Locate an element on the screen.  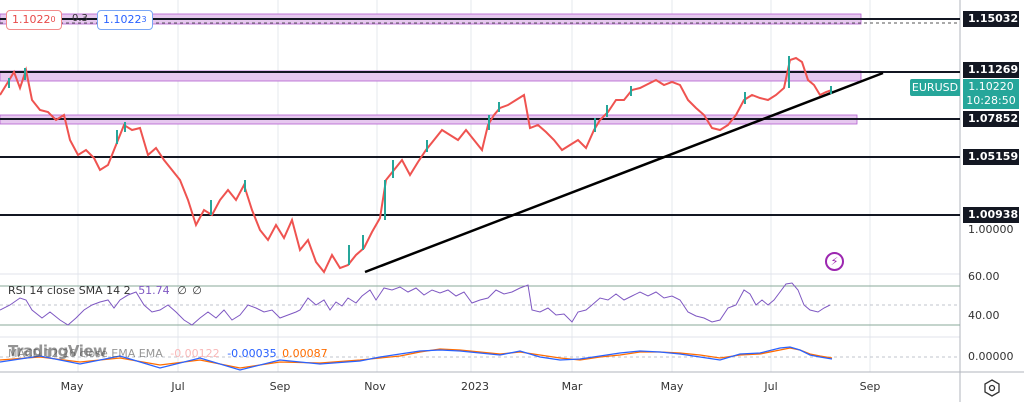
rsi-tick: 60.00 is located at coordinates (984, 276).